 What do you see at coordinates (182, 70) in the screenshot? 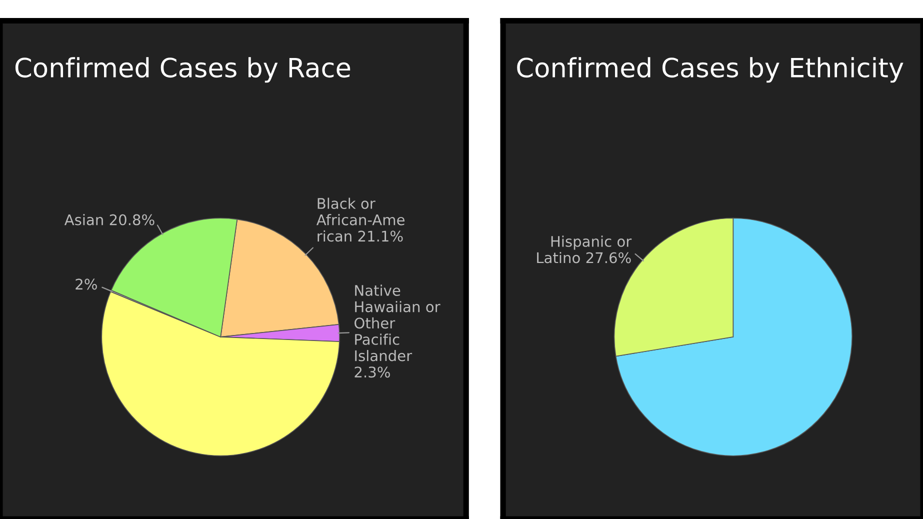
I see `chart-title: Confirmed Cases by Race` at bounding box center [182, 70].